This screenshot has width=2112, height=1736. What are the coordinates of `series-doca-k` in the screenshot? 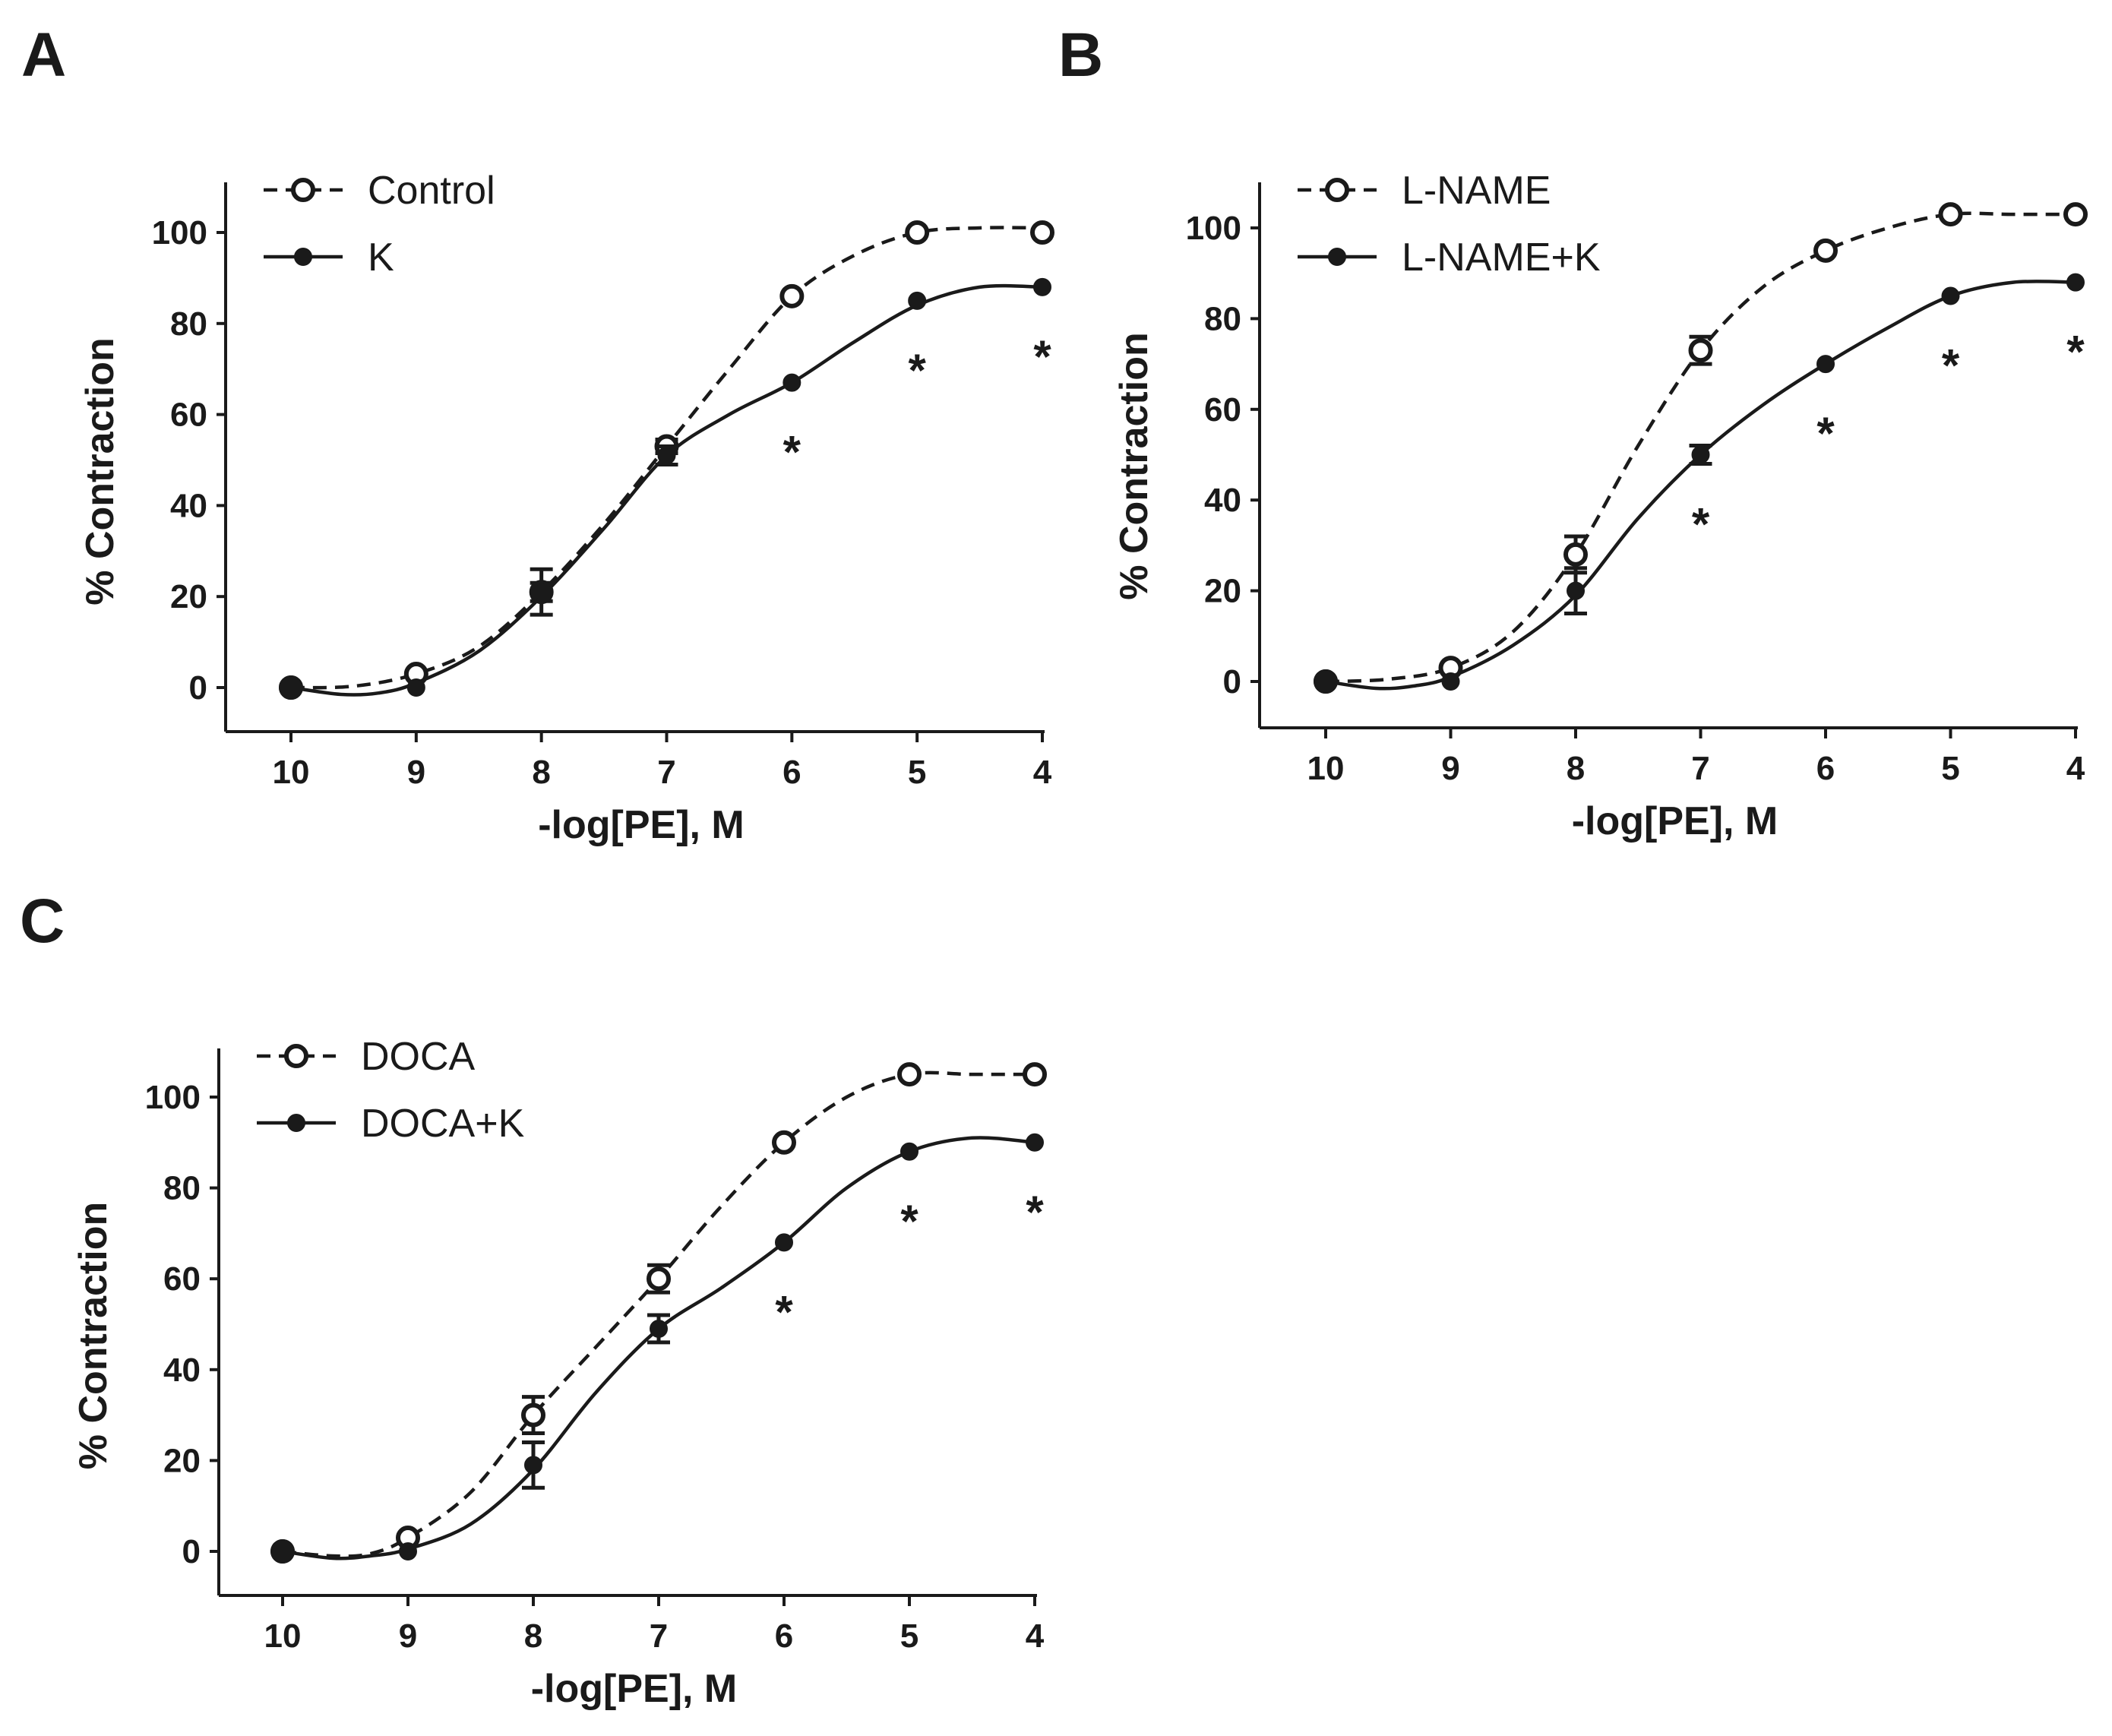 It's located at (657, 1348).